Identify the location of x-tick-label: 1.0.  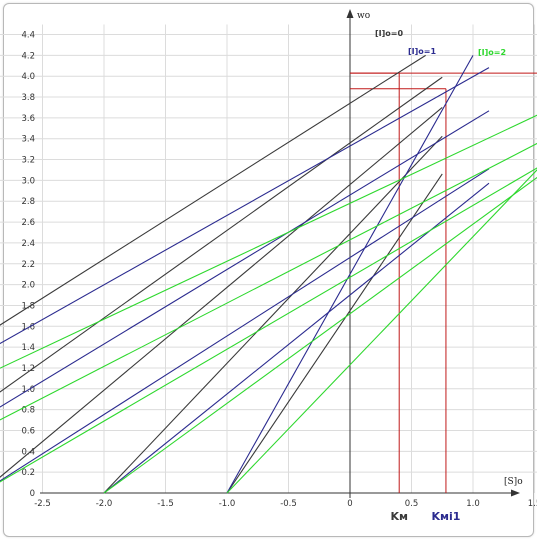
(473, 504).